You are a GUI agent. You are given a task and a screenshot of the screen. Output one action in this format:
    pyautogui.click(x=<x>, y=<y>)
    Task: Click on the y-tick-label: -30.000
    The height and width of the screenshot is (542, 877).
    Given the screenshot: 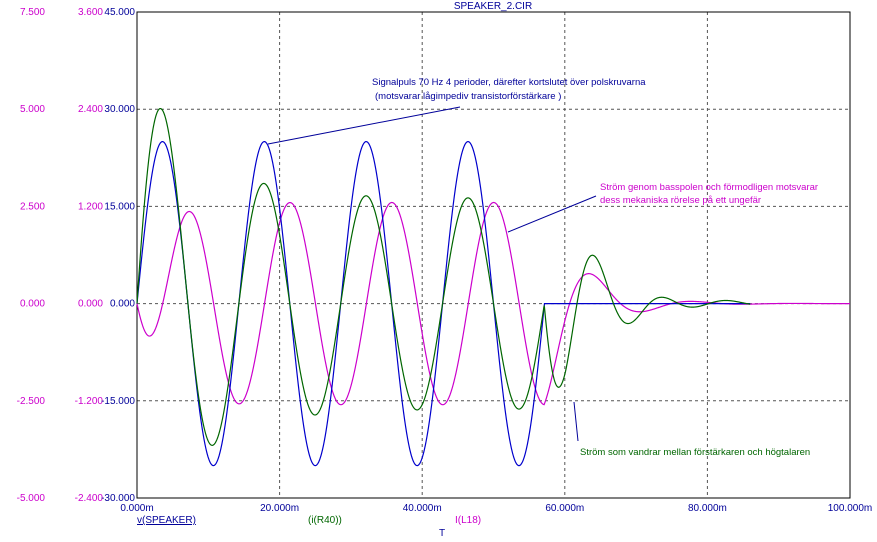 What is the action you would take?
    pyautogui.click(x=118, y=498)
    